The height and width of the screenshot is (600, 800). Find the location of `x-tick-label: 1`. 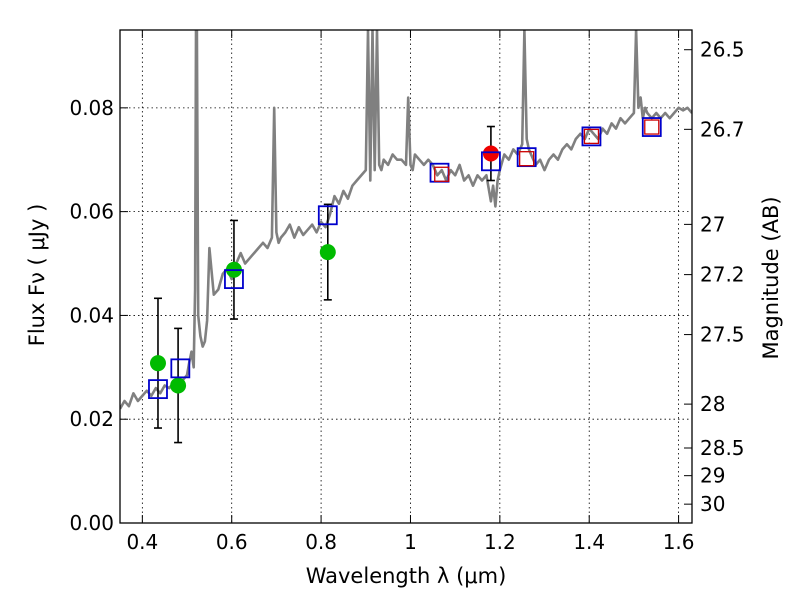

x-tick-label: 1 is located at coordinates (410, 542).